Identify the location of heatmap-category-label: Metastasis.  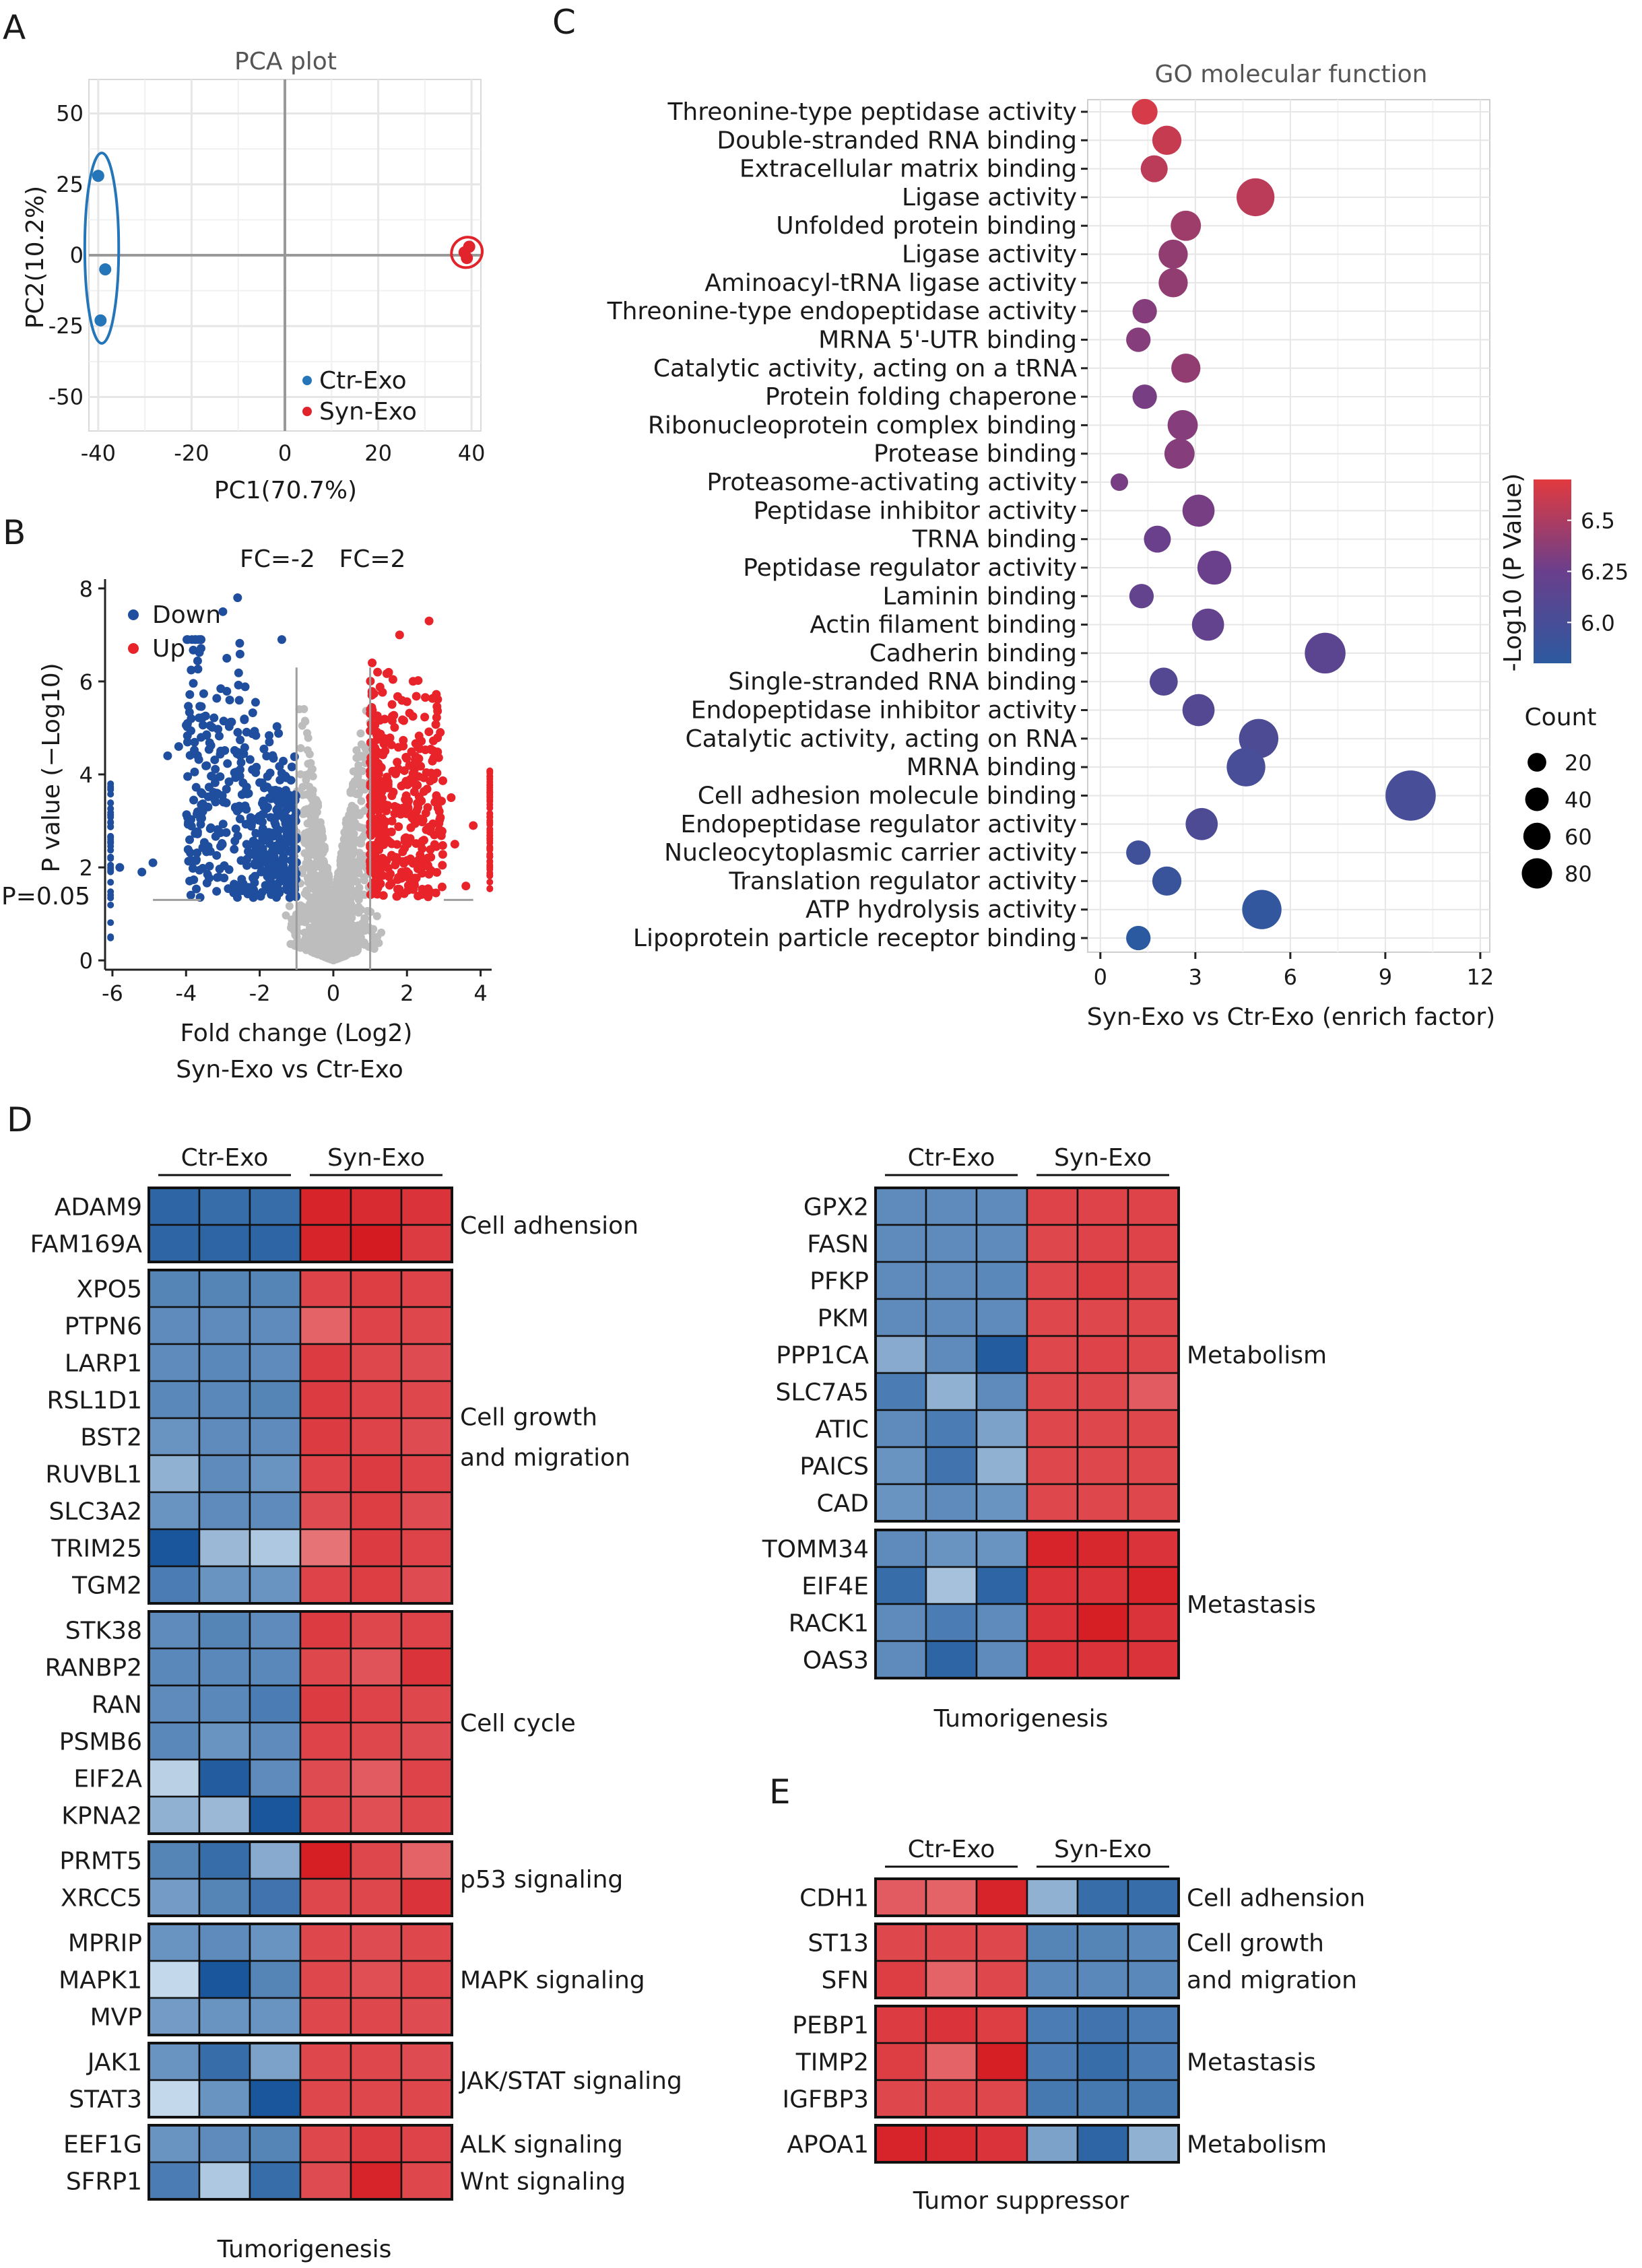
(1251, 2063).